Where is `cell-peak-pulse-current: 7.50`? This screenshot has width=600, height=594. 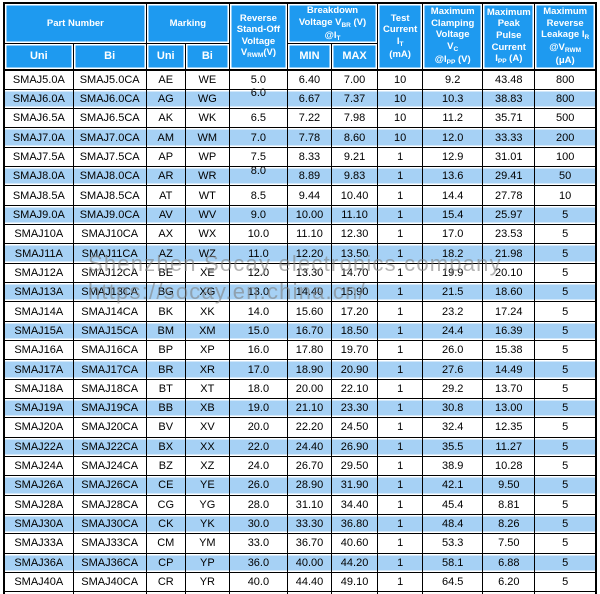 cell-peak-pulse-current: 7.50 is located at coordinates (509, 543).